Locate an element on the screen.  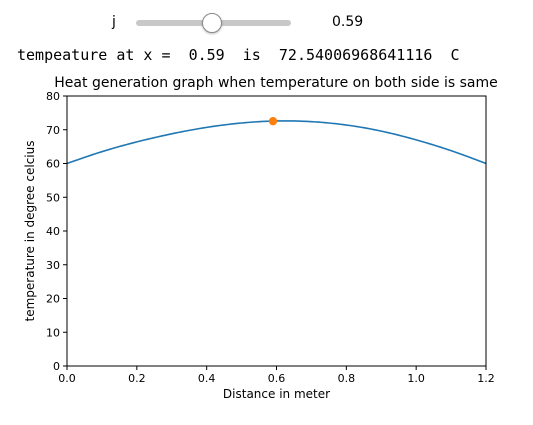
y-tick-label: 10 is located at coordinates (53, 332).